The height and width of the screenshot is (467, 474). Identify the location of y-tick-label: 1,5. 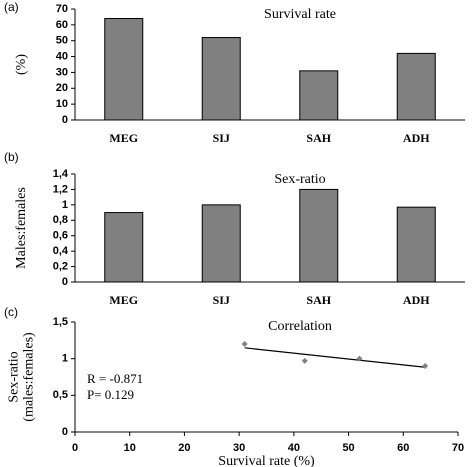
(60, 322).